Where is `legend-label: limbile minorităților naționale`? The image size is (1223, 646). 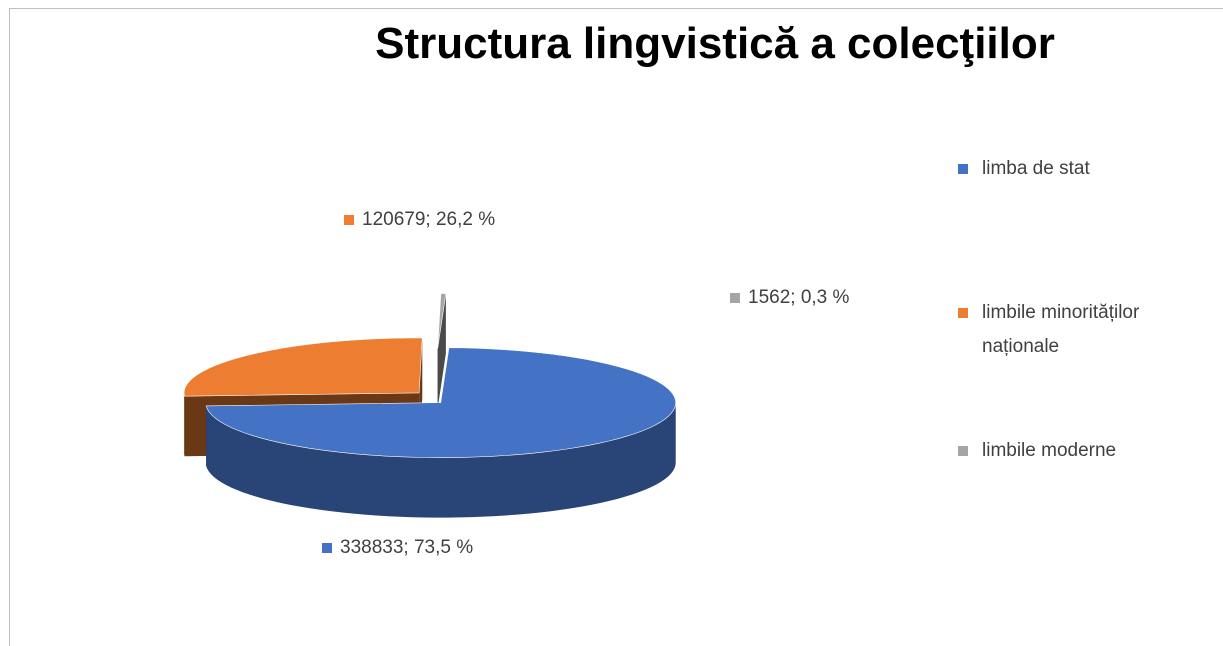
legend-label: limbile minorităților naționale is located at coordinates (1061, 329).